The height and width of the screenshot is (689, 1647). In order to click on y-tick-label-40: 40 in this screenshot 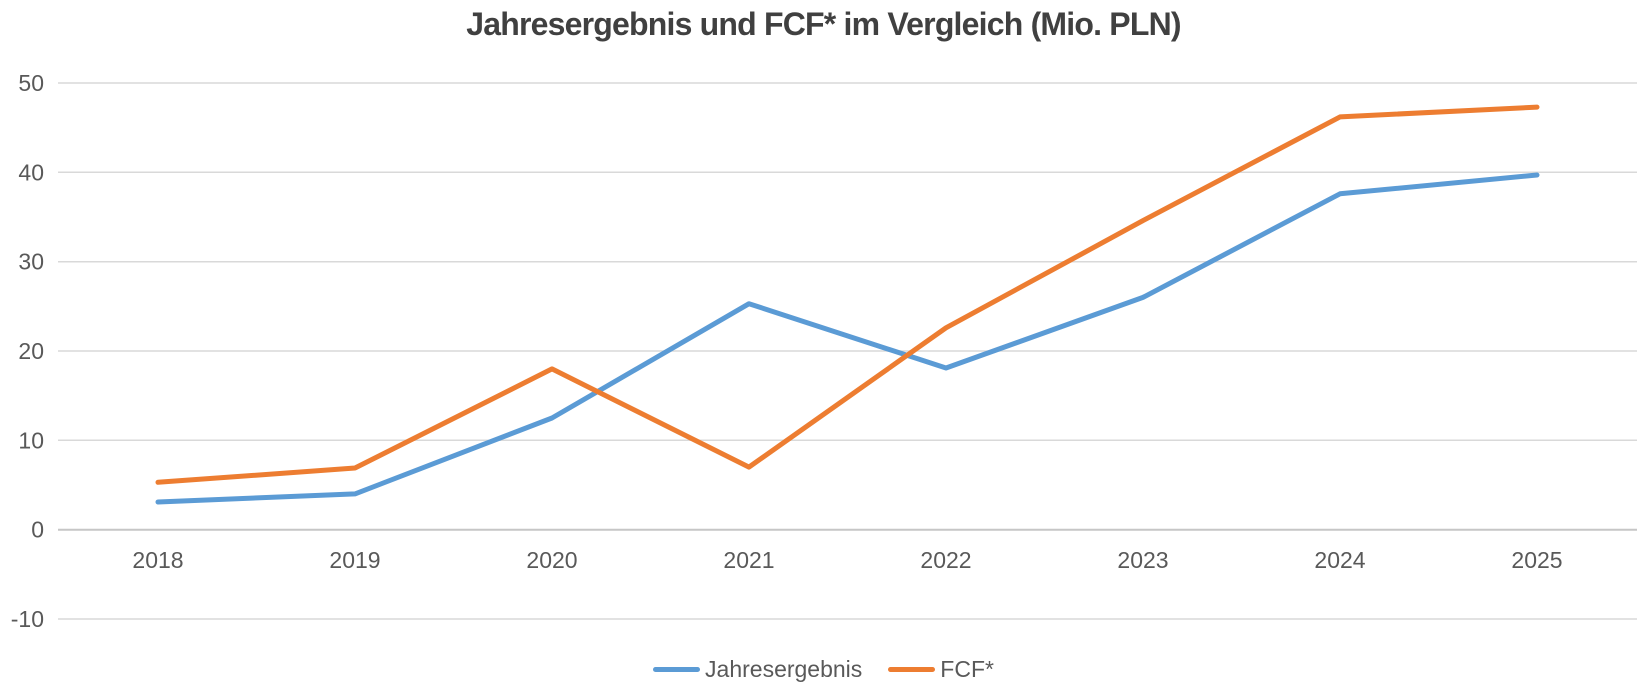, I will do `click(31, 172)`.